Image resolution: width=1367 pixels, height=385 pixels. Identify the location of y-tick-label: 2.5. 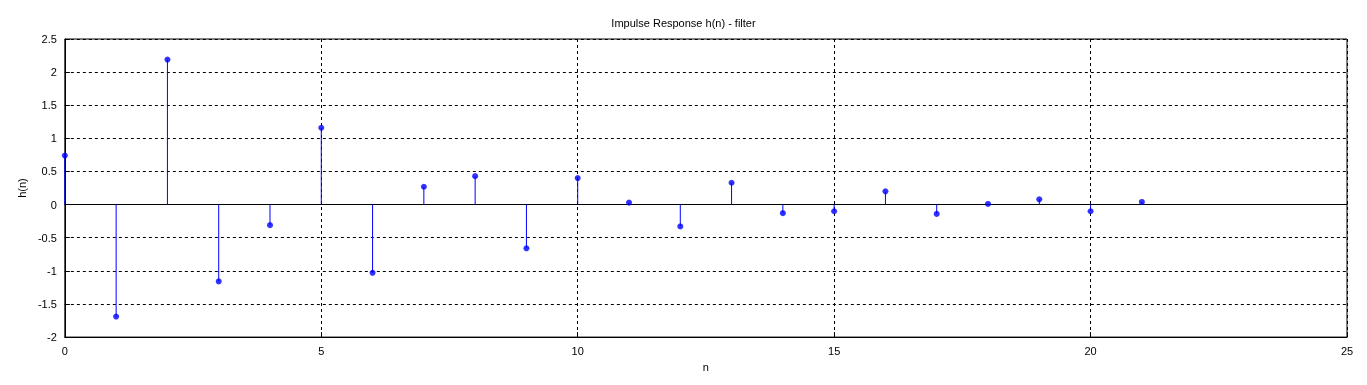
(49, 39).